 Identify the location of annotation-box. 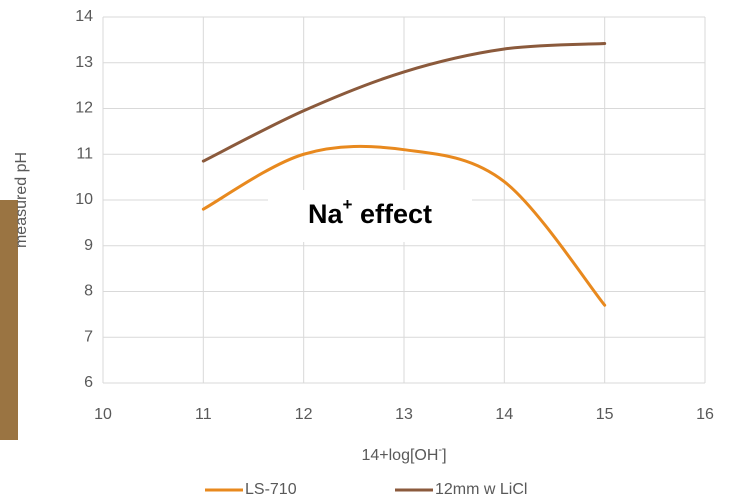
(370, 216).